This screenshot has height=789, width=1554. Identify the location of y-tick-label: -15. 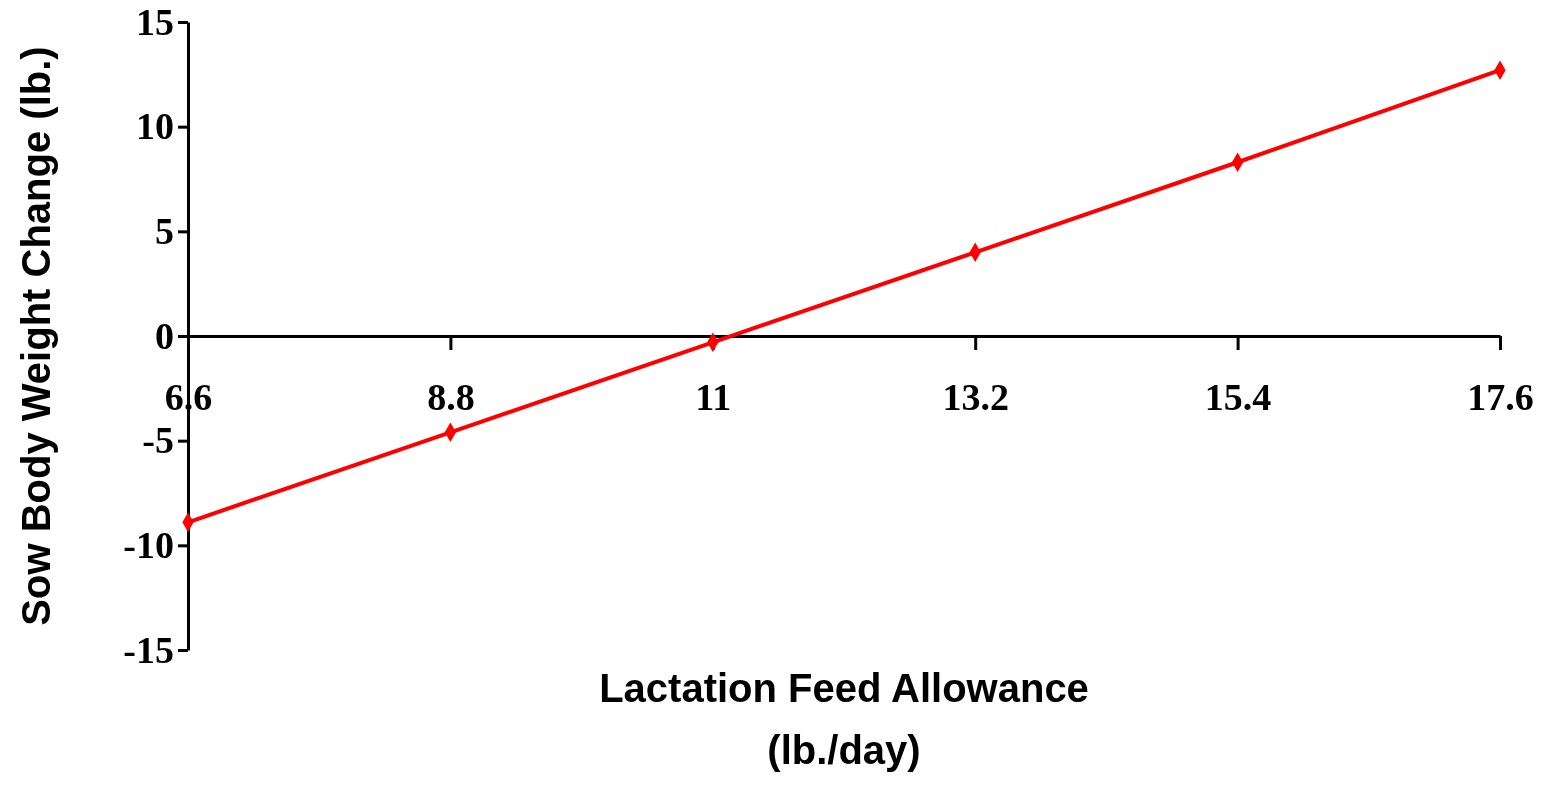
(148, 649).